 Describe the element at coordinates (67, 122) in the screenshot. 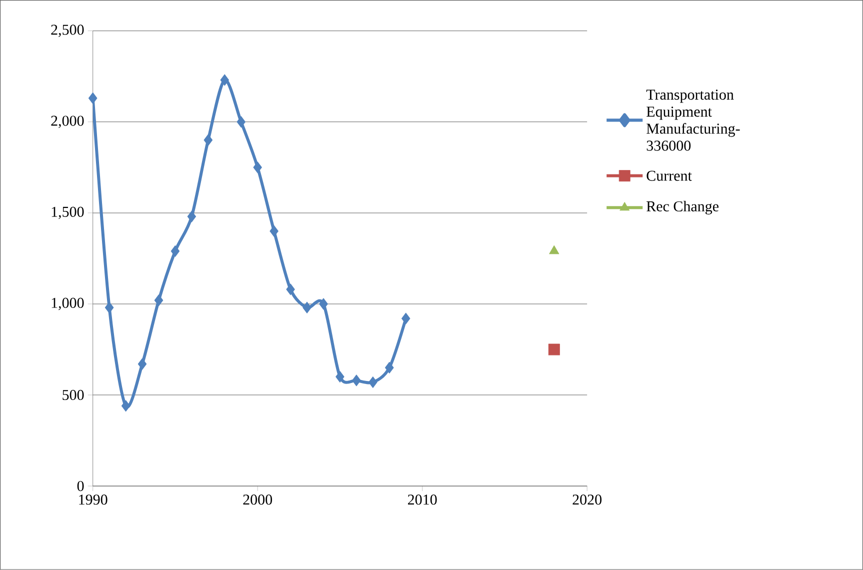

I see `y-tick-label: 2,000` at that location.